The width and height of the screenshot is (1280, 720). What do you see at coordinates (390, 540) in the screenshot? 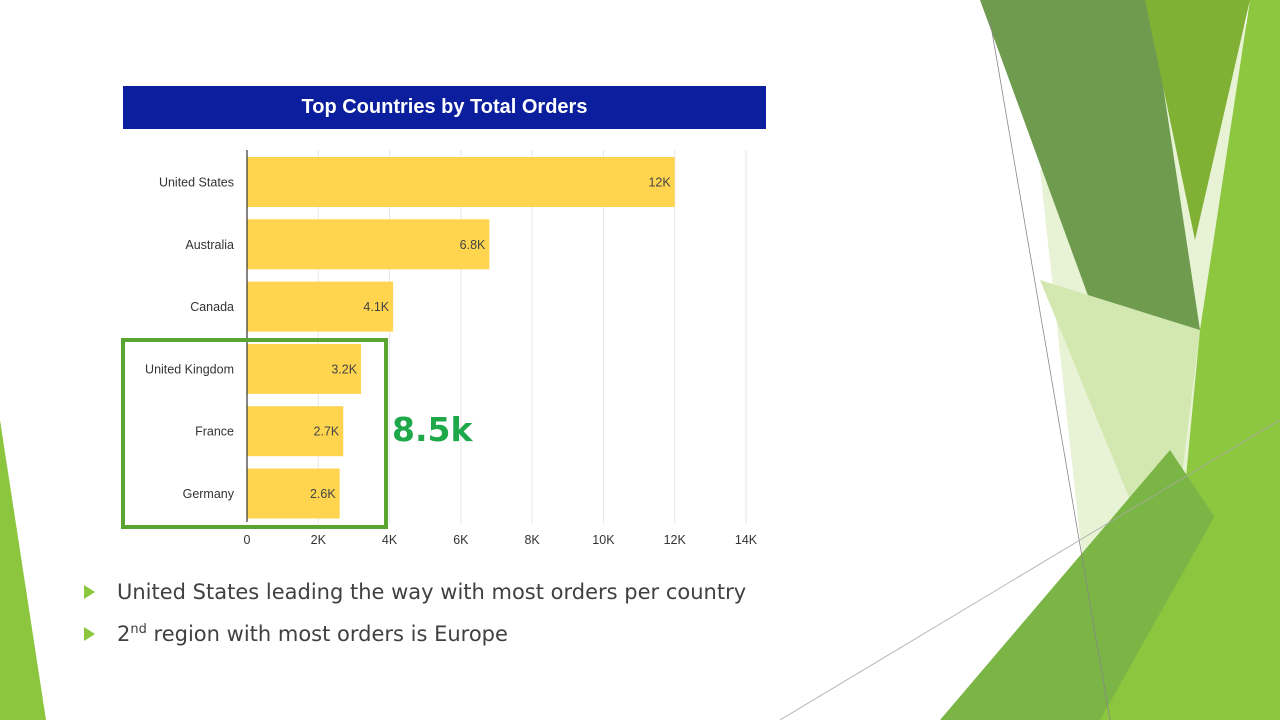
I see `x-tick-label: 4K` at bounding box center [390, 540].